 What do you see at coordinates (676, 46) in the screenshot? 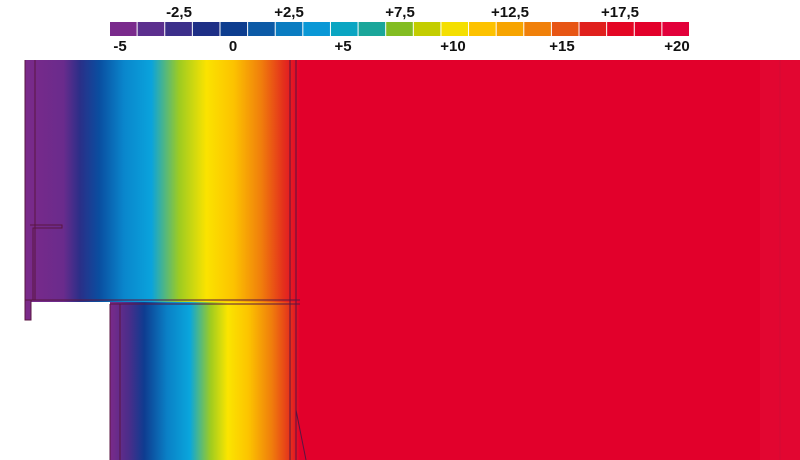
I see `legend-label-bottom: +20` at bounding box center [676, 46].